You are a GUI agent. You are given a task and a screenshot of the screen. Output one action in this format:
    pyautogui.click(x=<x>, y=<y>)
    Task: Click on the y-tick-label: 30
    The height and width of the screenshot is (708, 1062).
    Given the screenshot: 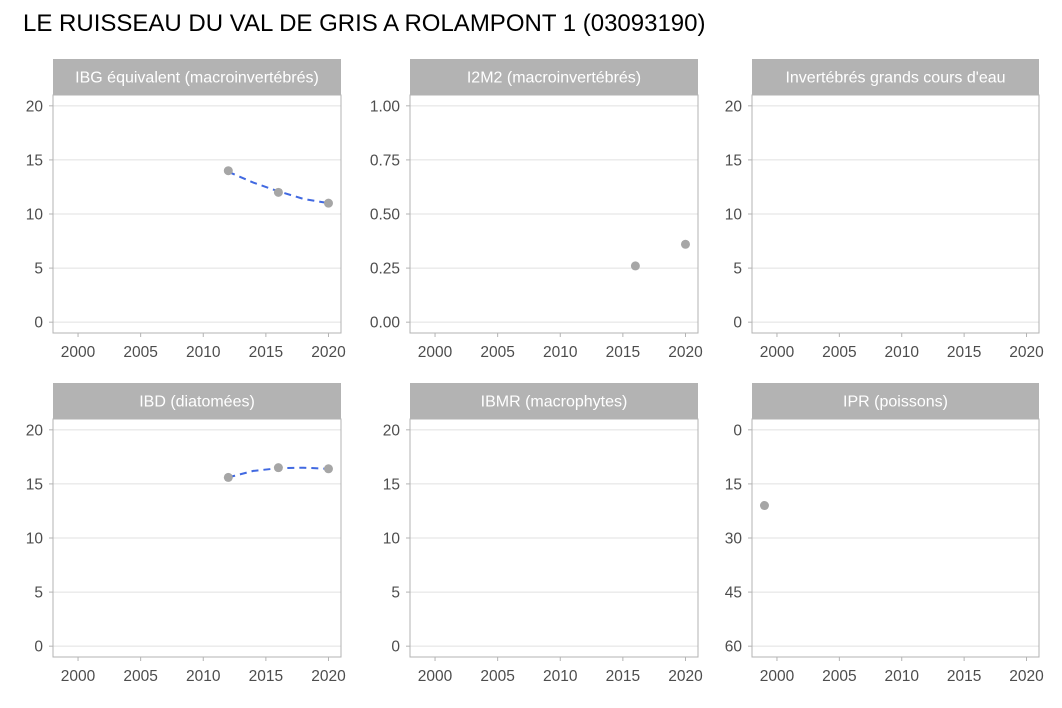 What is the action you would take?
    pyautogui.click(x=734, y=539)
    